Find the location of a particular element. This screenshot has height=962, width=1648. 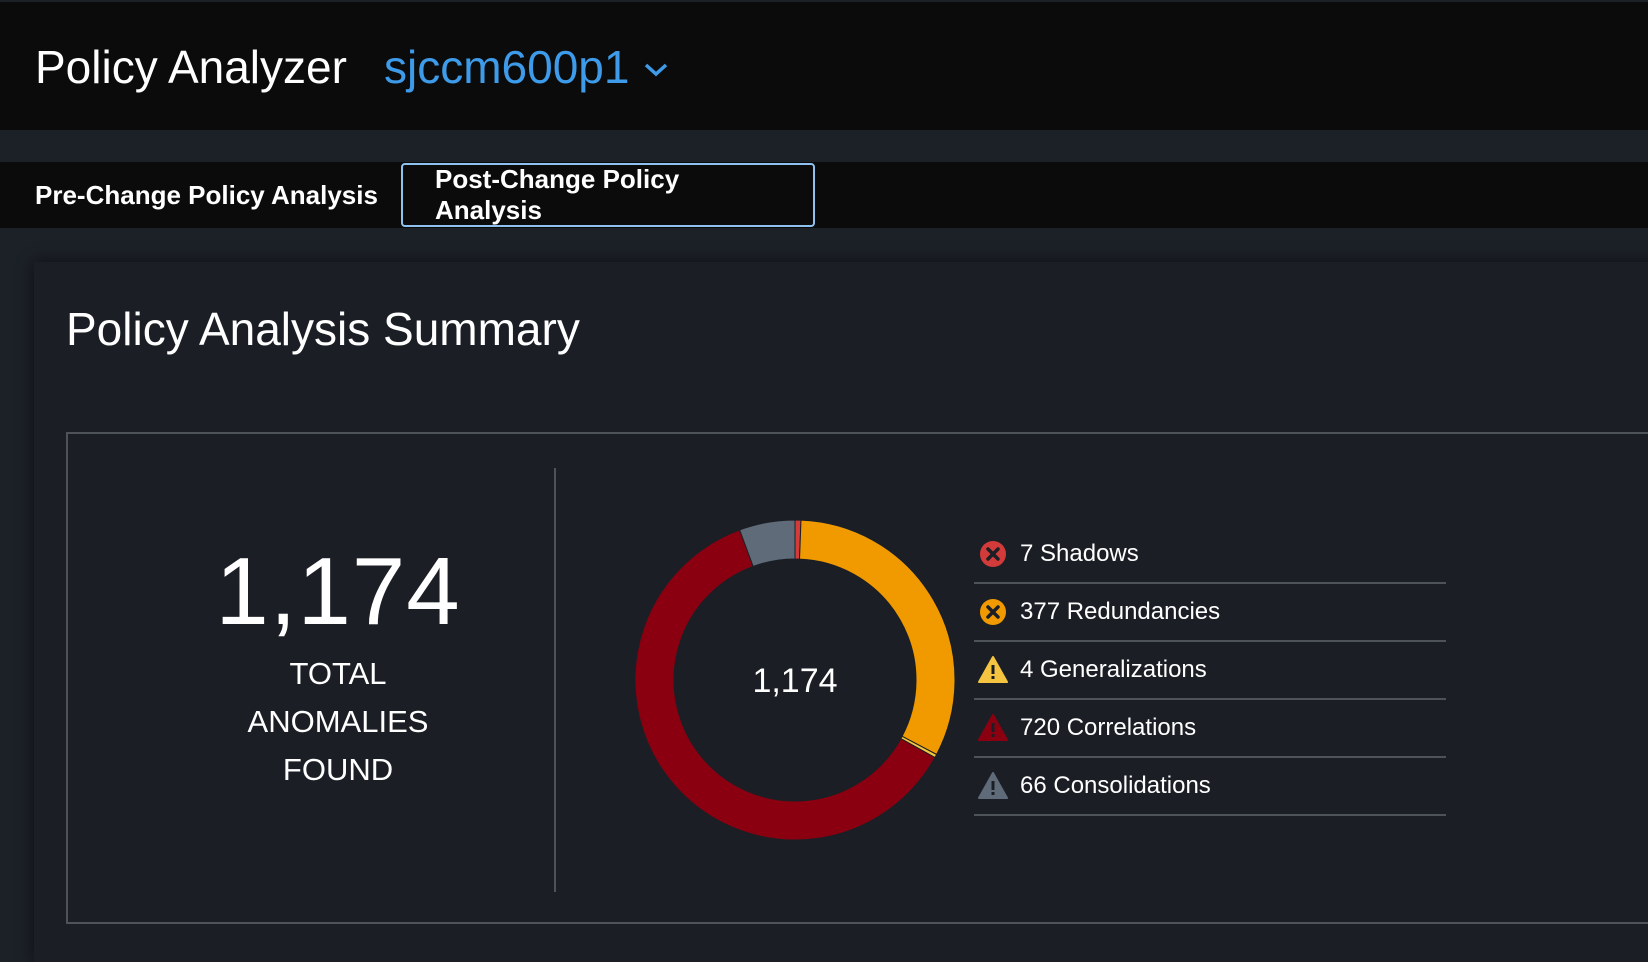

app-header: Policy Analyzer sjccm600p1 is located at coordinates (824, 65).